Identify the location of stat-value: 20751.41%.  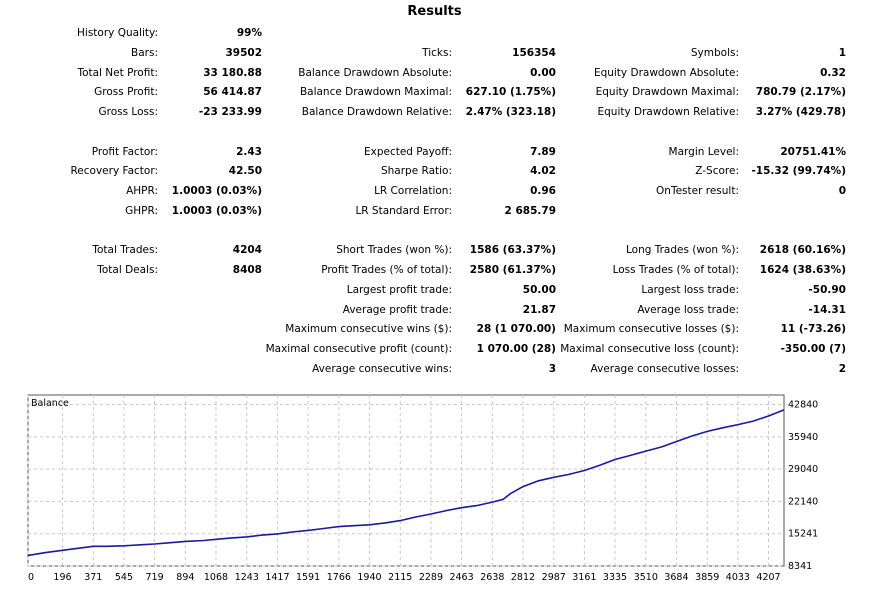
(813, 151).